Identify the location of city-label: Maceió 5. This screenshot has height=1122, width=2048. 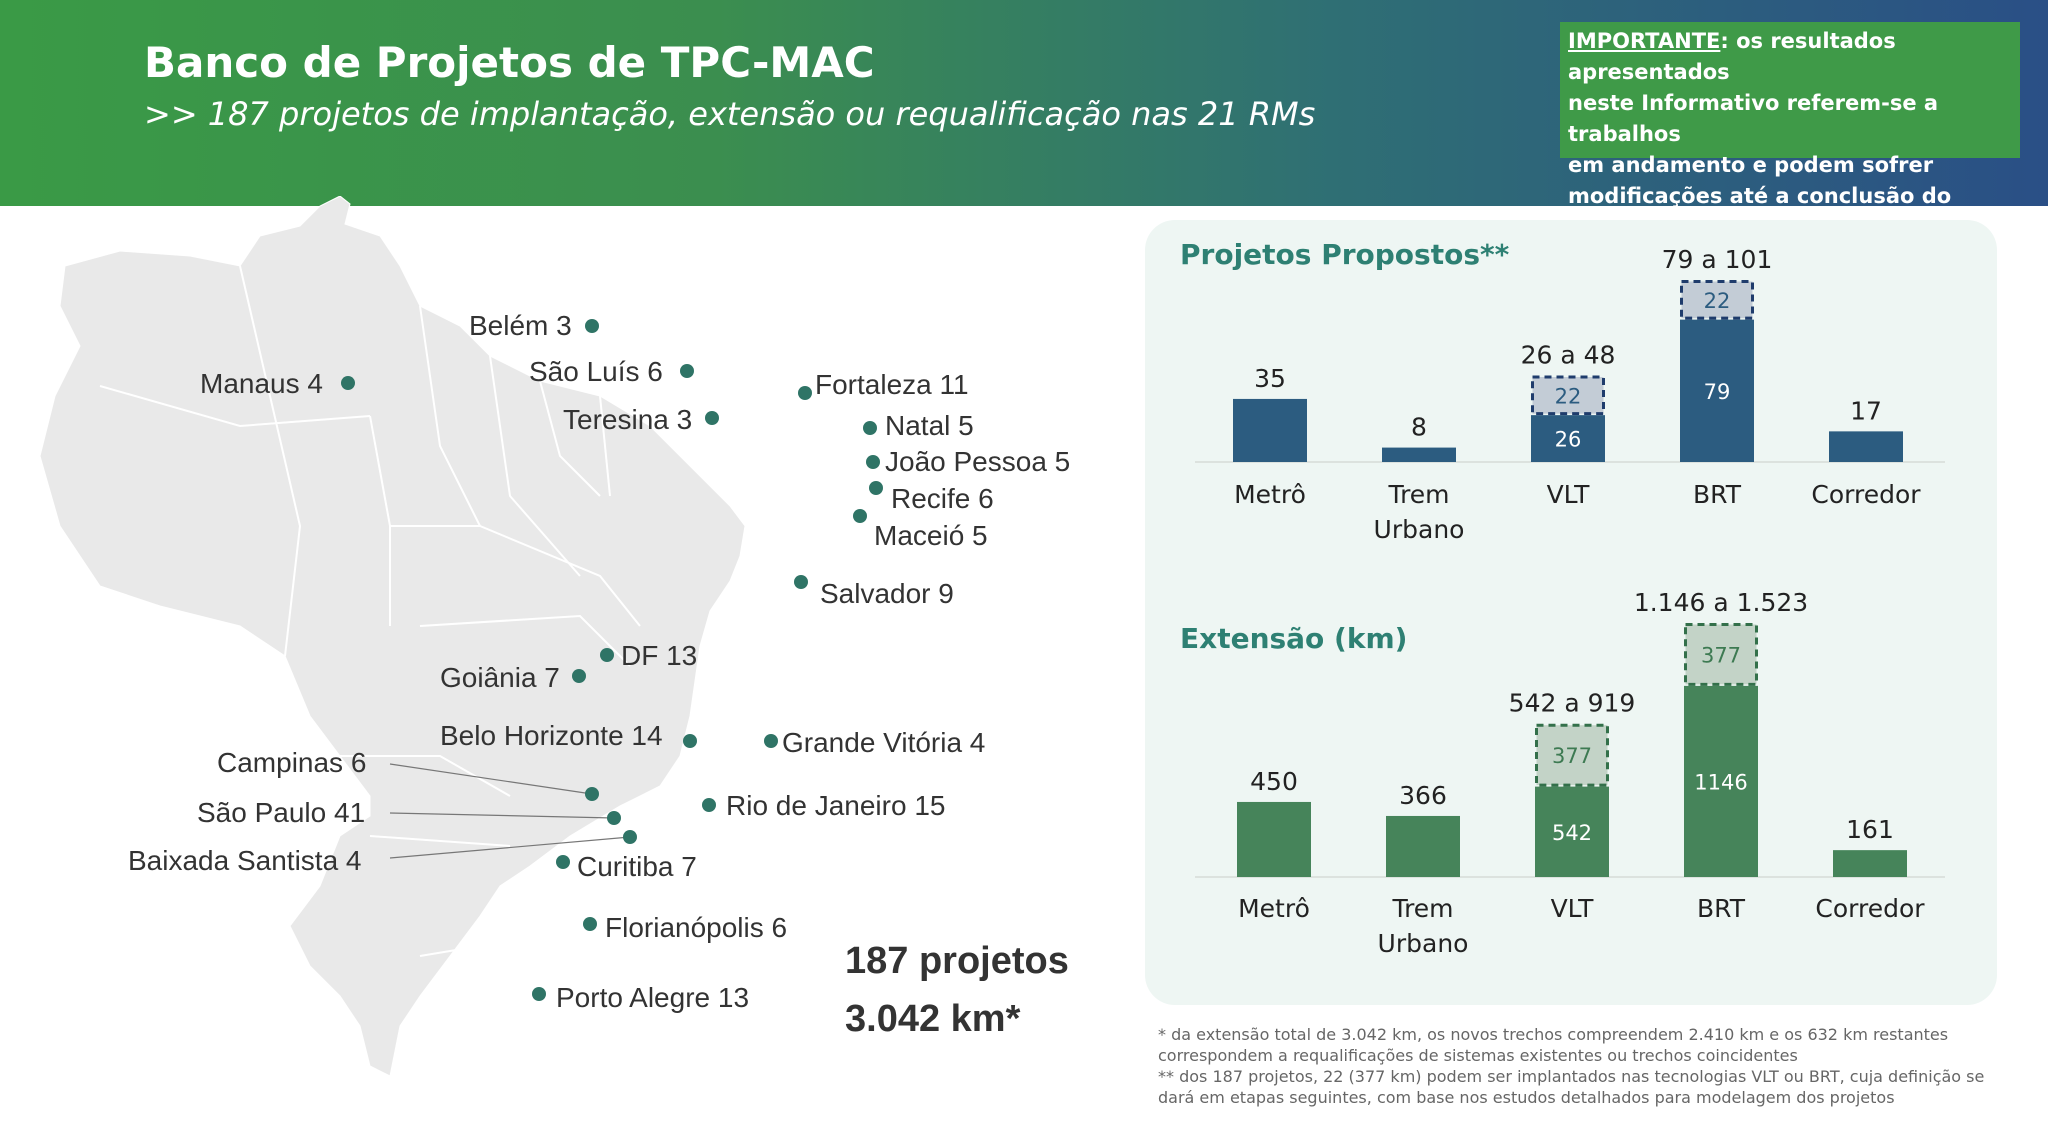
(931, 535).